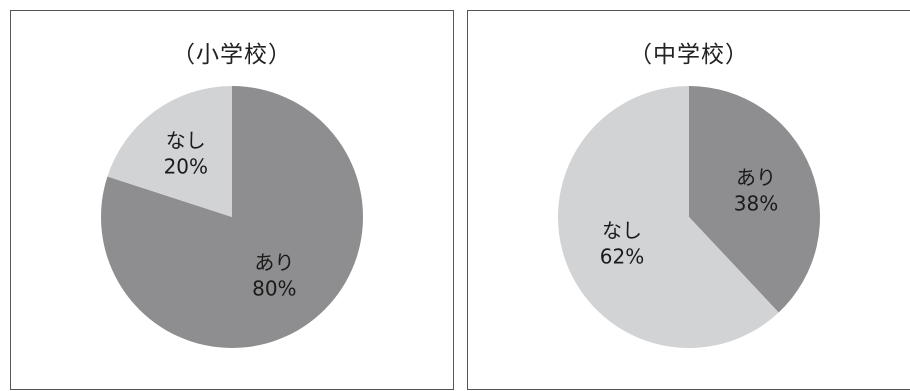  Describe the element at coordinates (756, 203) in the screenshot. I see `slice-value-label: 38%` at that location.